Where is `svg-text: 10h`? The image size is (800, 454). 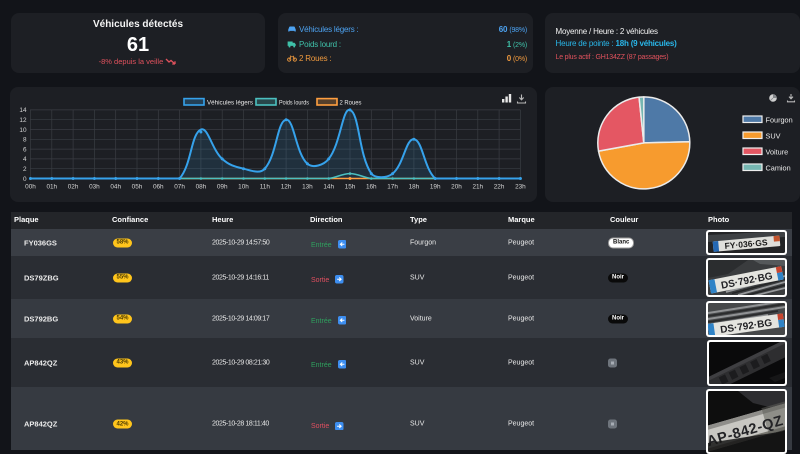 svg-text: 10h is located at coordinates (243, 187).